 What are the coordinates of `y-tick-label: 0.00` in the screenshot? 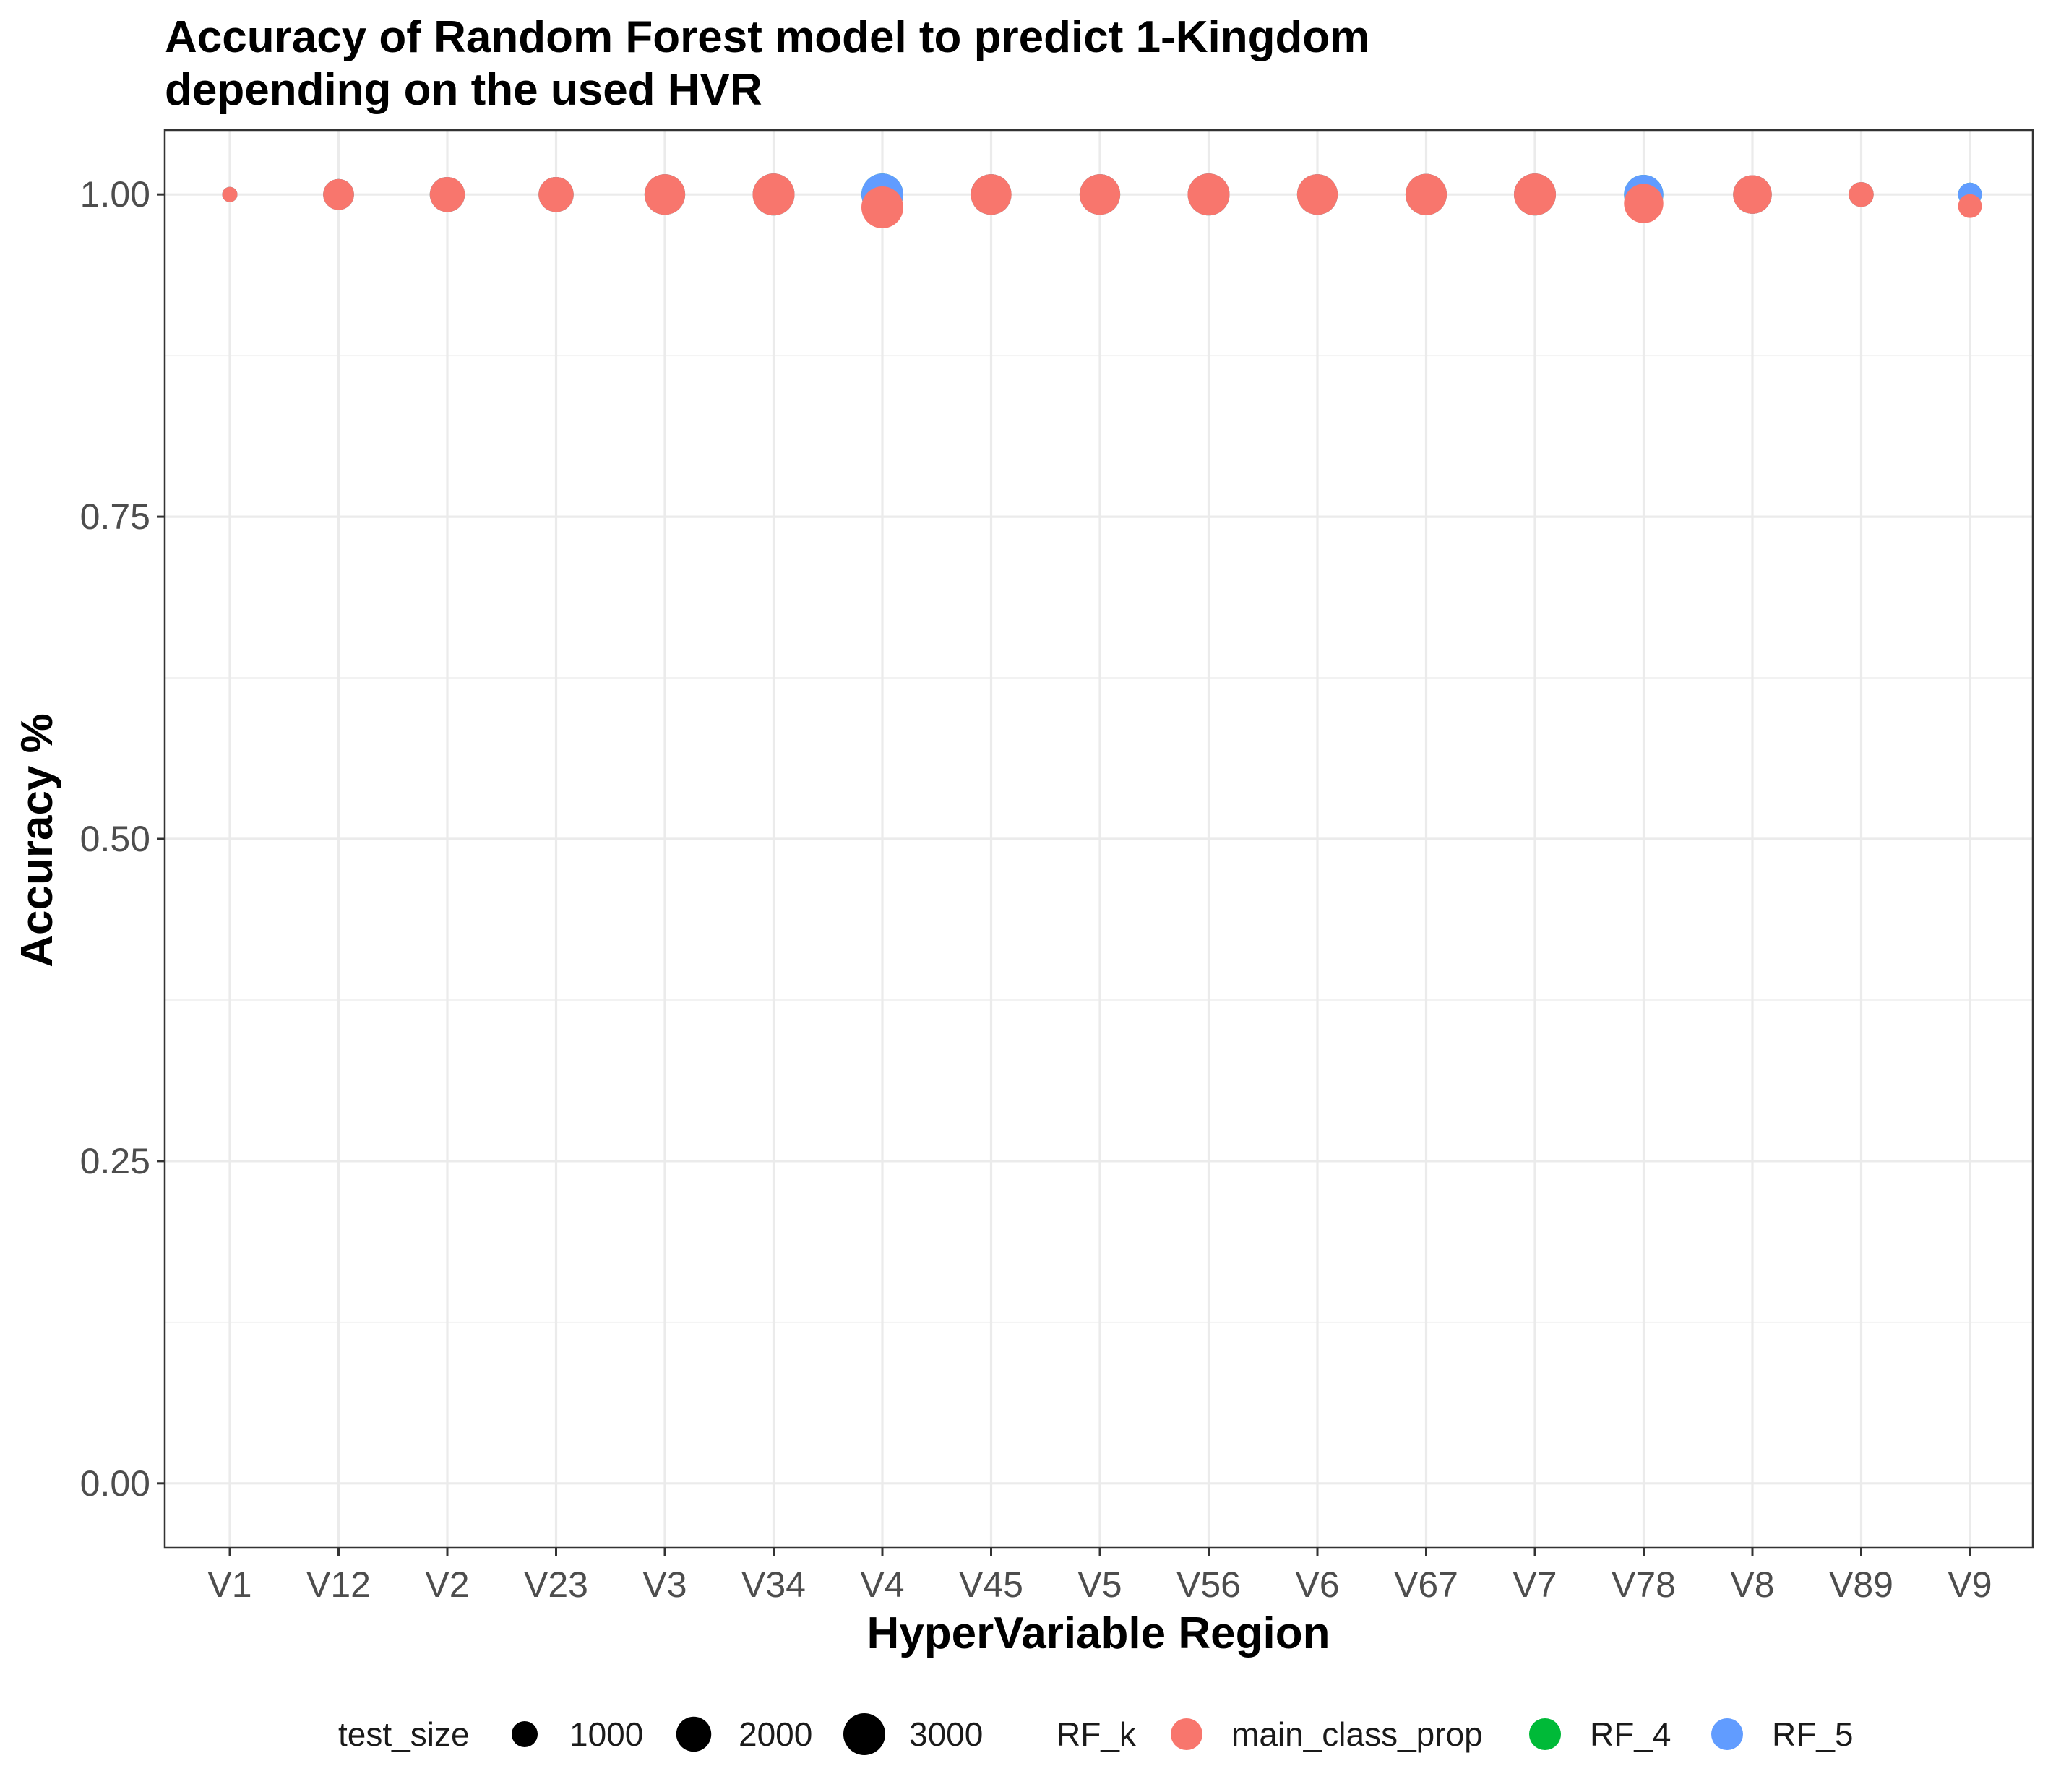 It's located at (115, 1483).